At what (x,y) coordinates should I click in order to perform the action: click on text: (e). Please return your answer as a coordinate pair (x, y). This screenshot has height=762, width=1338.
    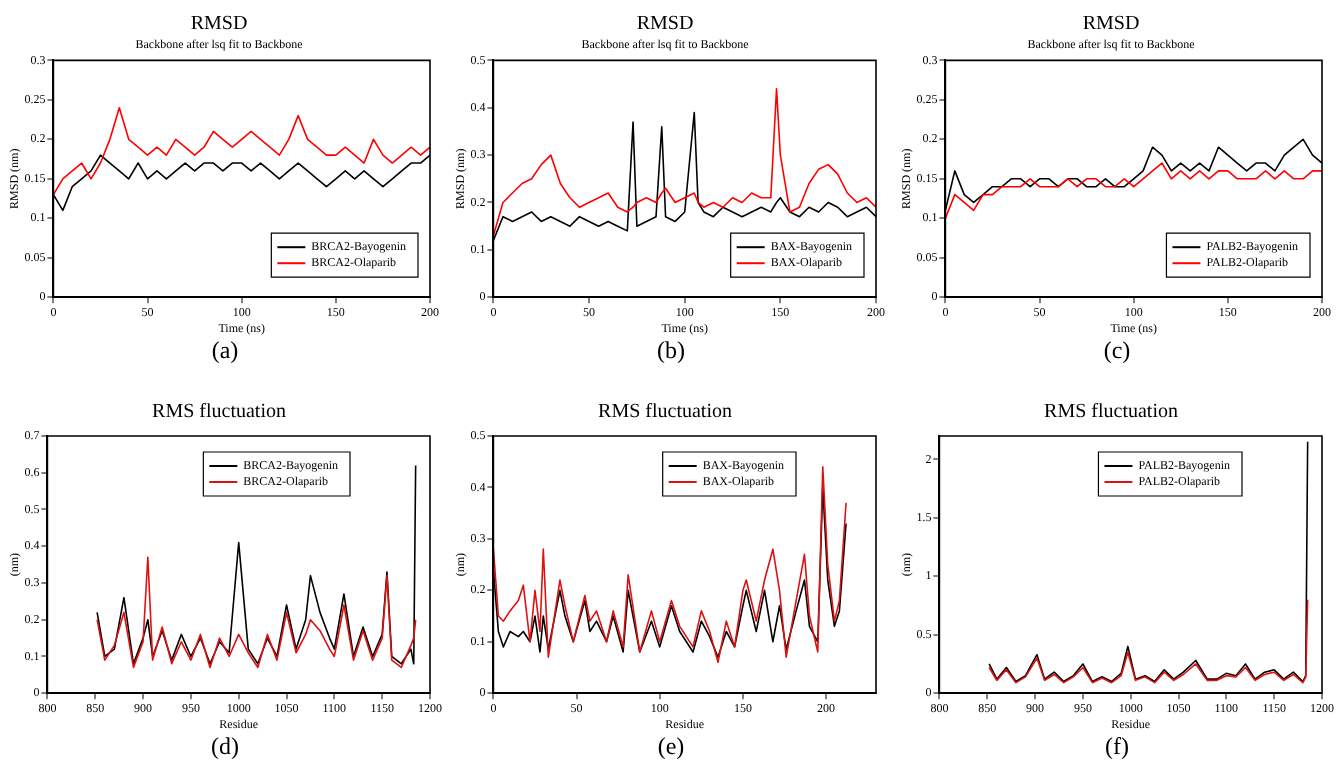
    Looking at the image, I should click on (671, 746).